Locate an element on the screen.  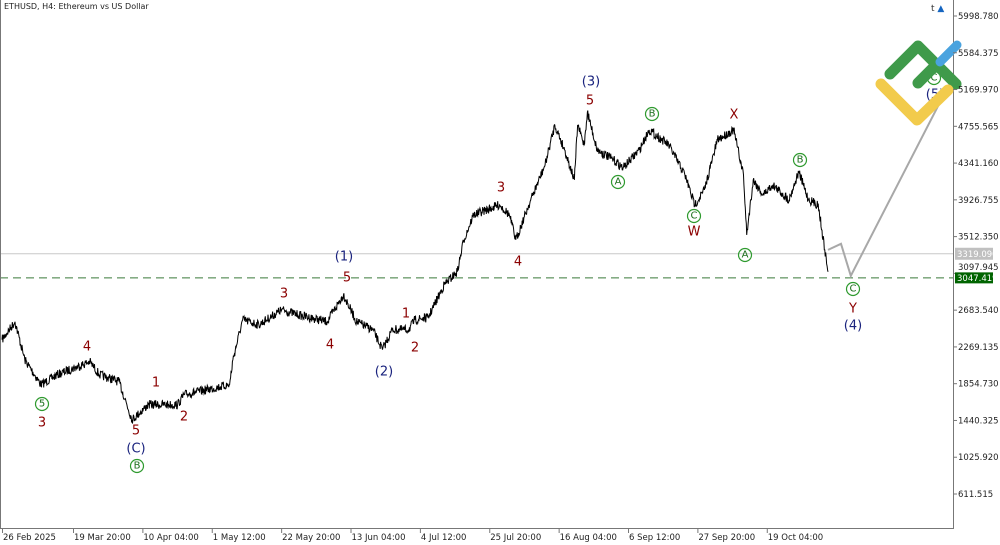
projection-path is located at coordinates (883, 191).